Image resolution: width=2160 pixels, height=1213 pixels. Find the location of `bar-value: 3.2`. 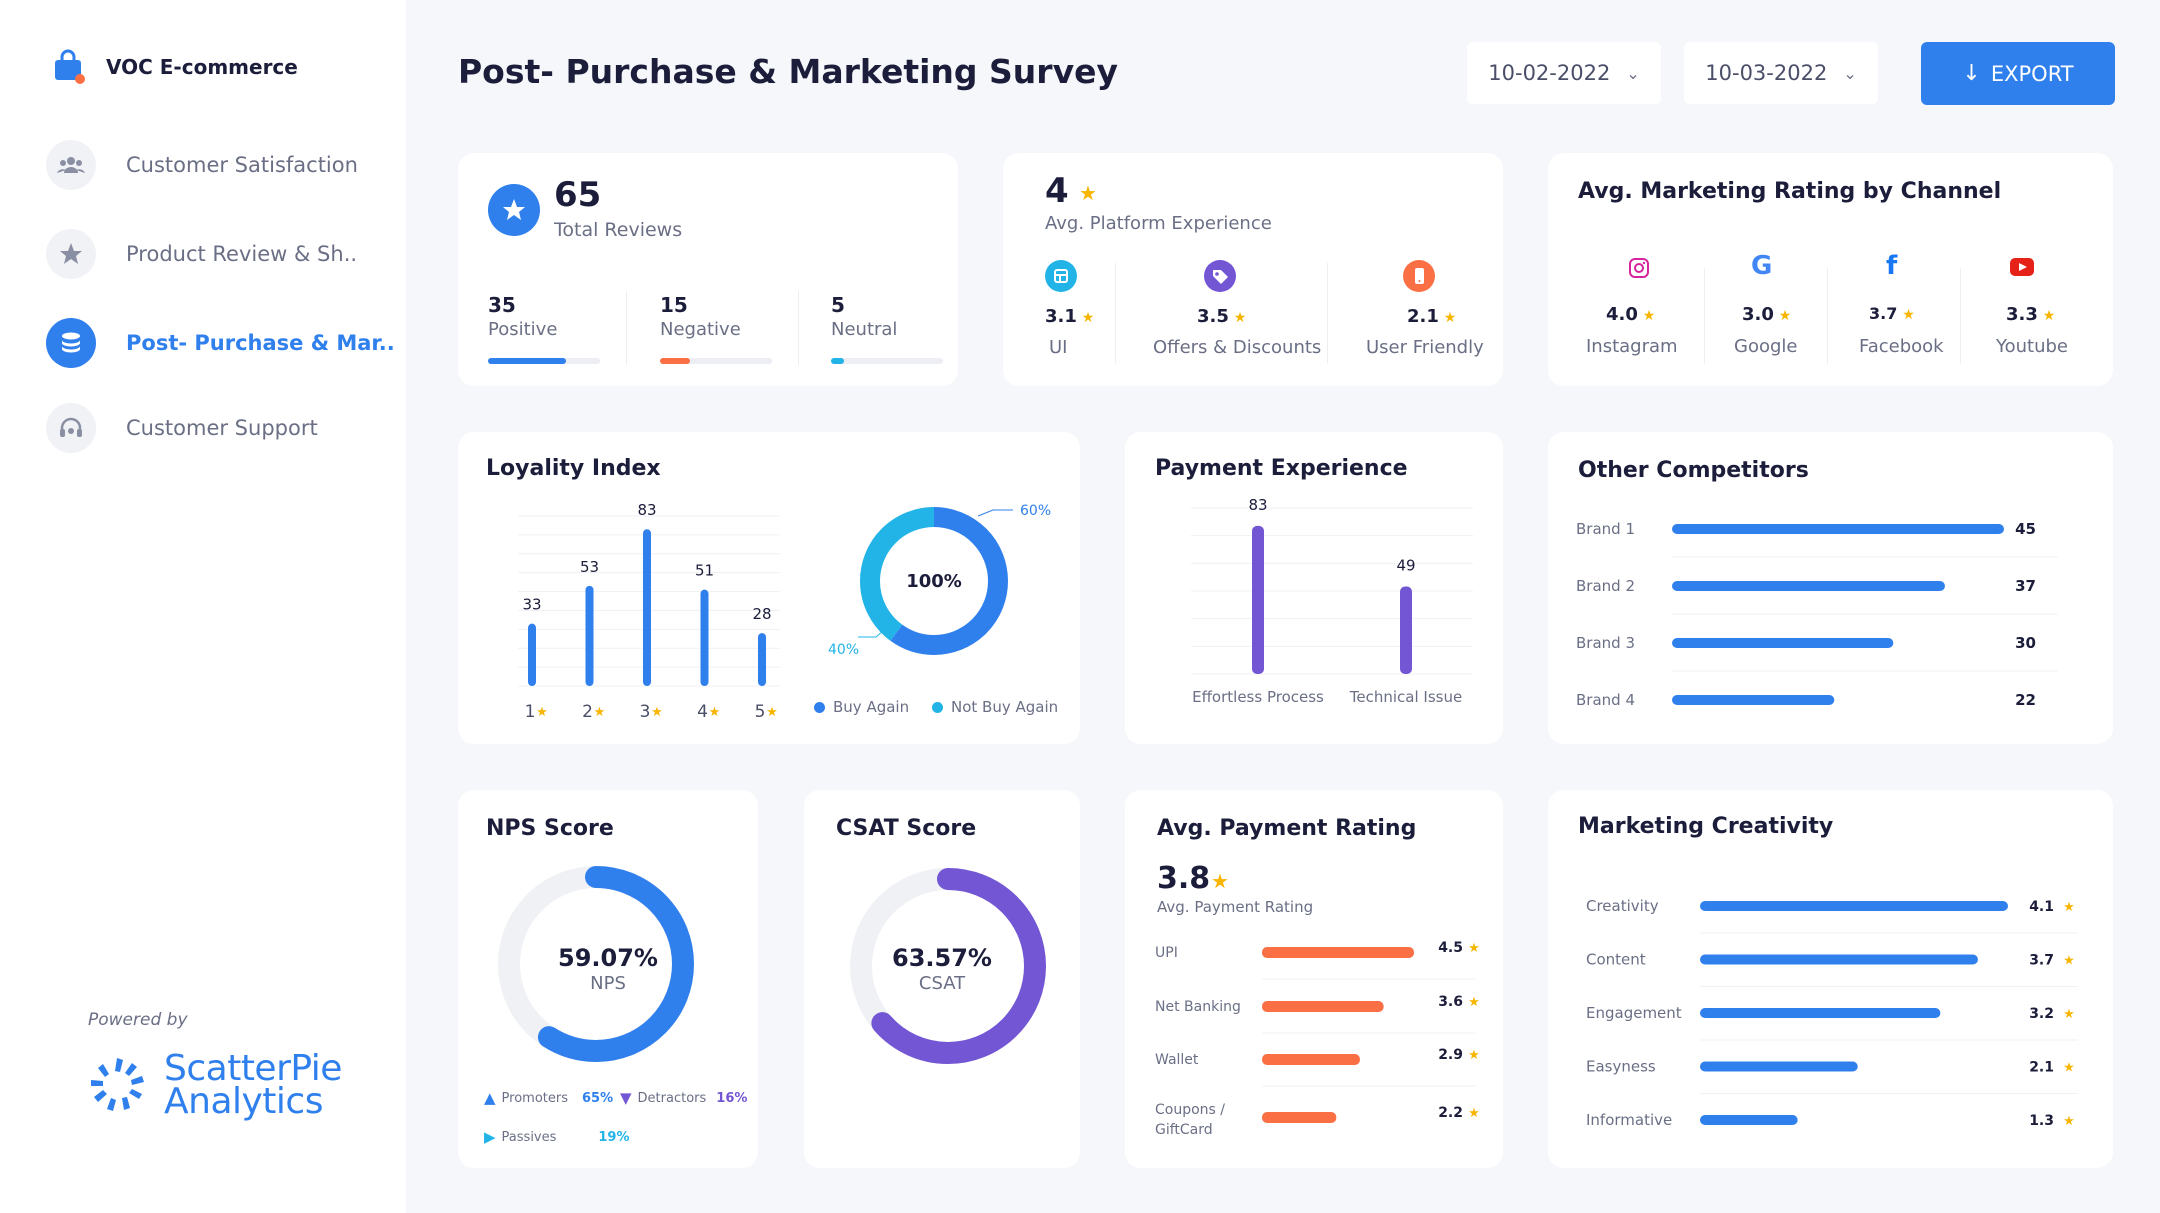

bar-value: 3.2 is located at coordinates (2041, 1014).